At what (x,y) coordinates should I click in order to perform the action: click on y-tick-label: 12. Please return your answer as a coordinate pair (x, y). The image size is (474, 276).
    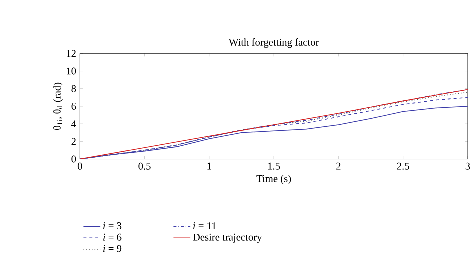
    Looking at the image, I should click on (71, 53).